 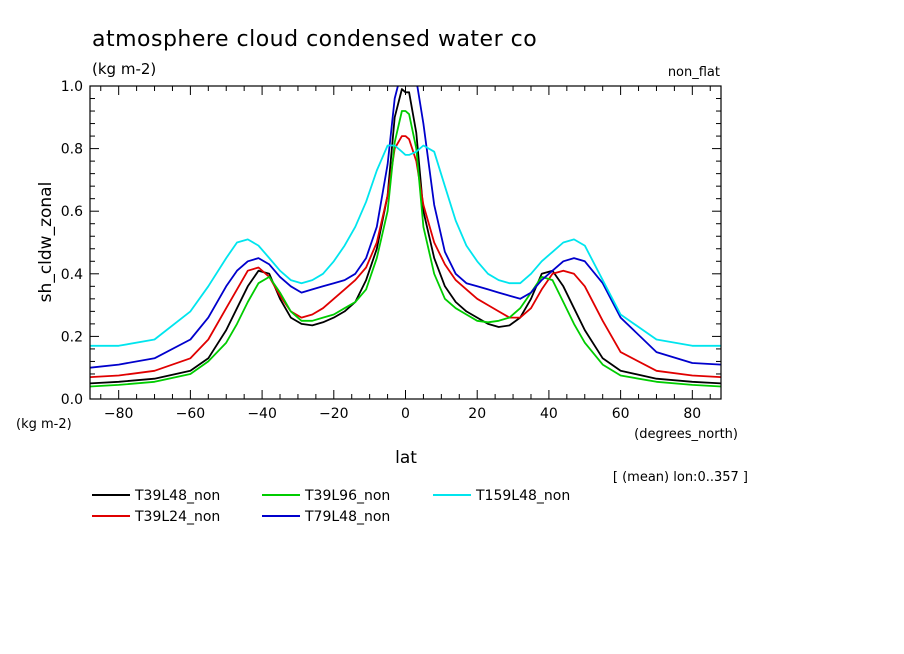 I want to click on x-axis-unit: (degrees_north), so click(x=686, y=434).